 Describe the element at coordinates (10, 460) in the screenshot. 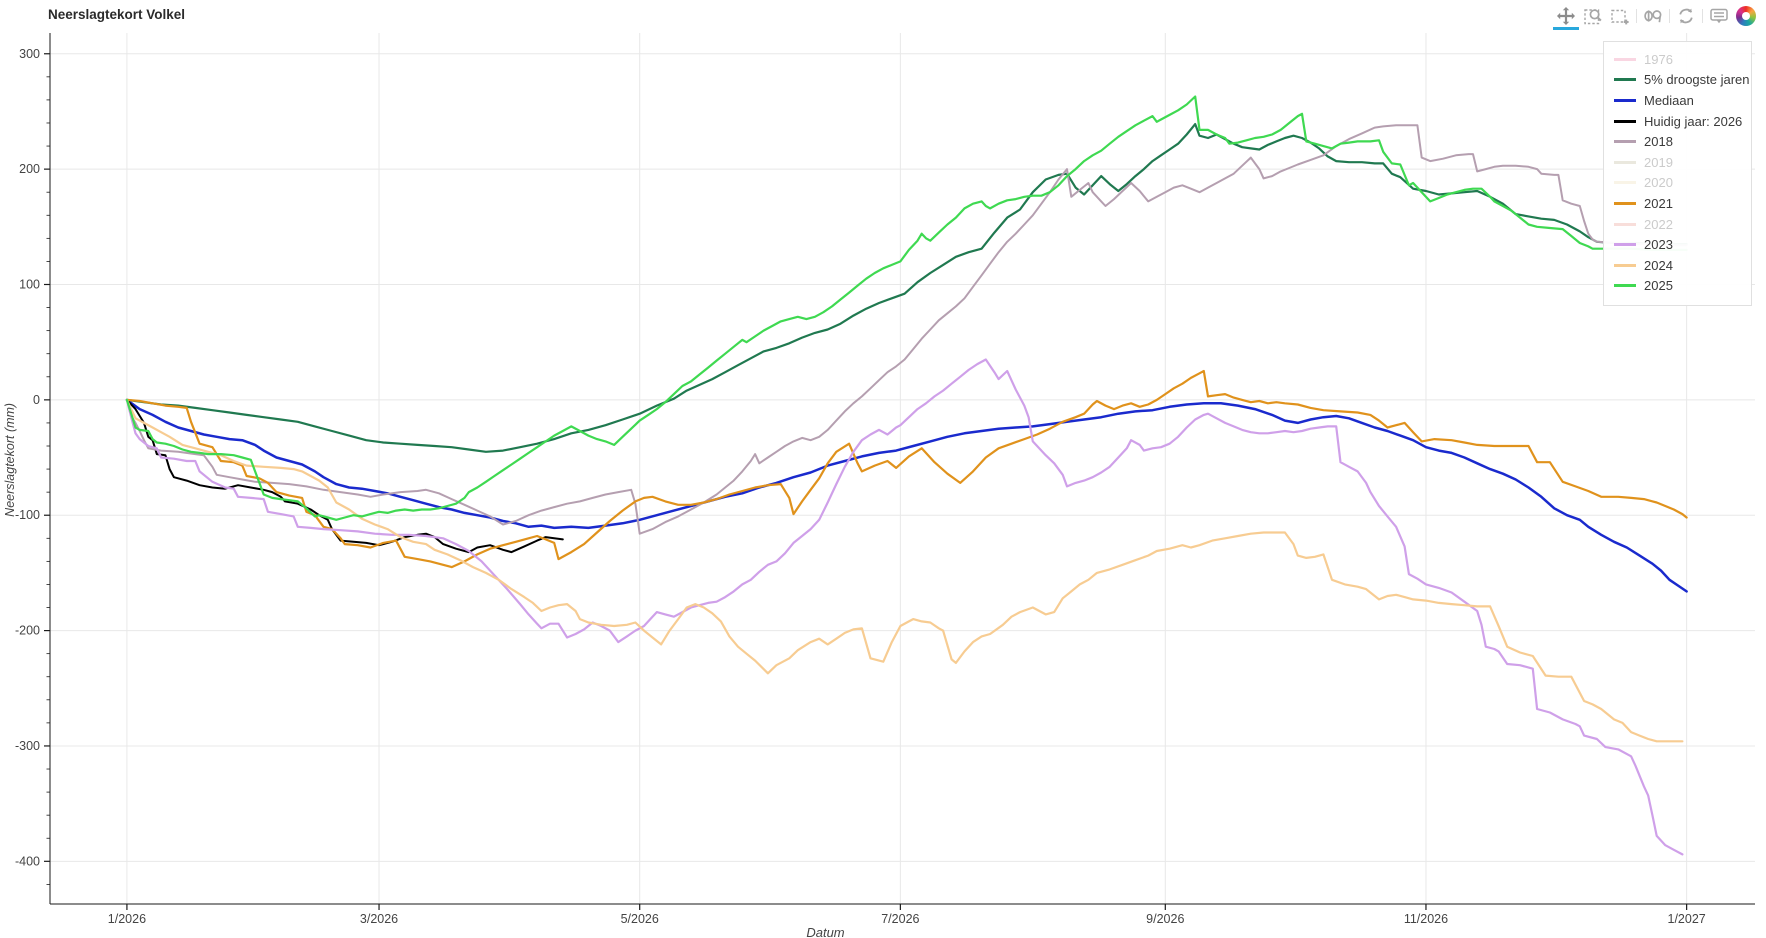

I see `y-axis-label: Neerslagtekort (mm)` at that location.